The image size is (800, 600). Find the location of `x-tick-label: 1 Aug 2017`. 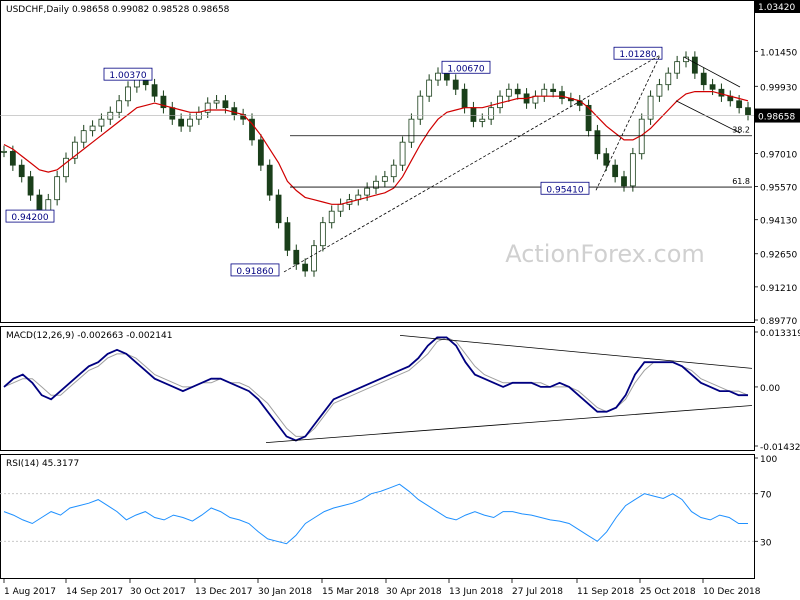

x-tick-label: 1 Aug 2017 is located at coordinates (30, 592).